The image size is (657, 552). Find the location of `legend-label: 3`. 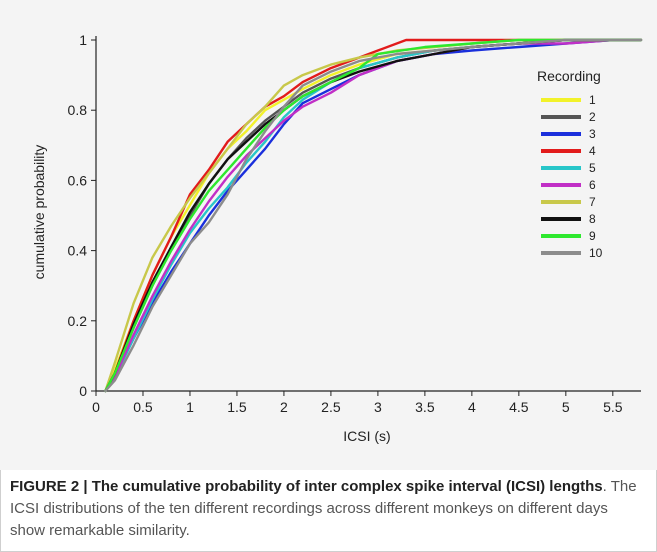

legend-label: 3 is located at coordinates (592, 134).